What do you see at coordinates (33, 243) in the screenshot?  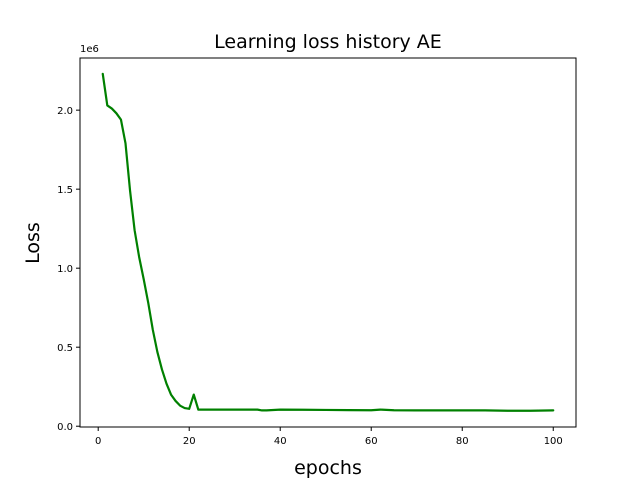 I see `y-axis-label: Loss` at bounding box center [33, 243].